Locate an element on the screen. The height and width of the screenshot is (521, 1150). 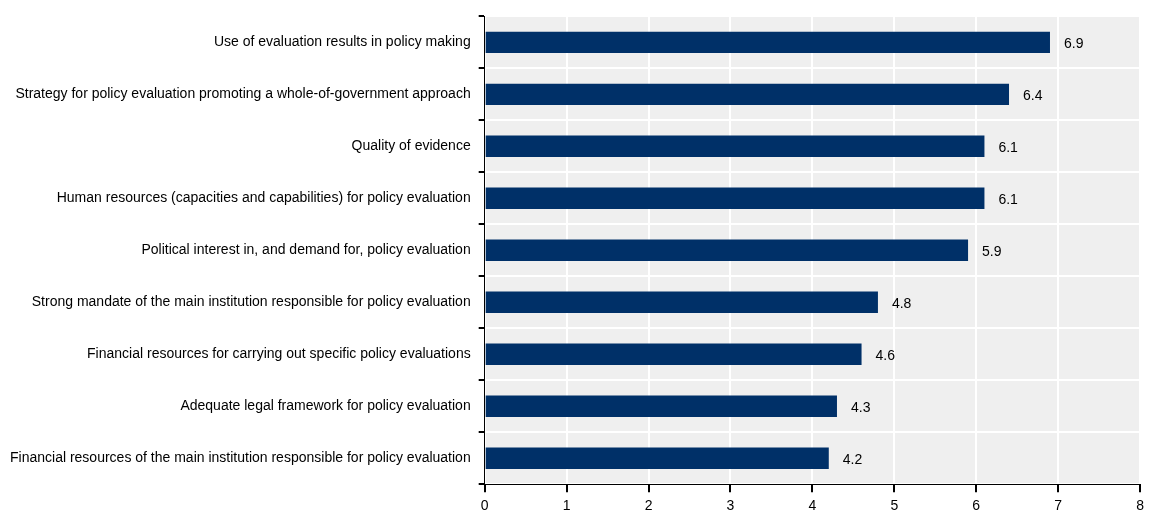
data-label: 5.9 is located at coordinates (992, 251).